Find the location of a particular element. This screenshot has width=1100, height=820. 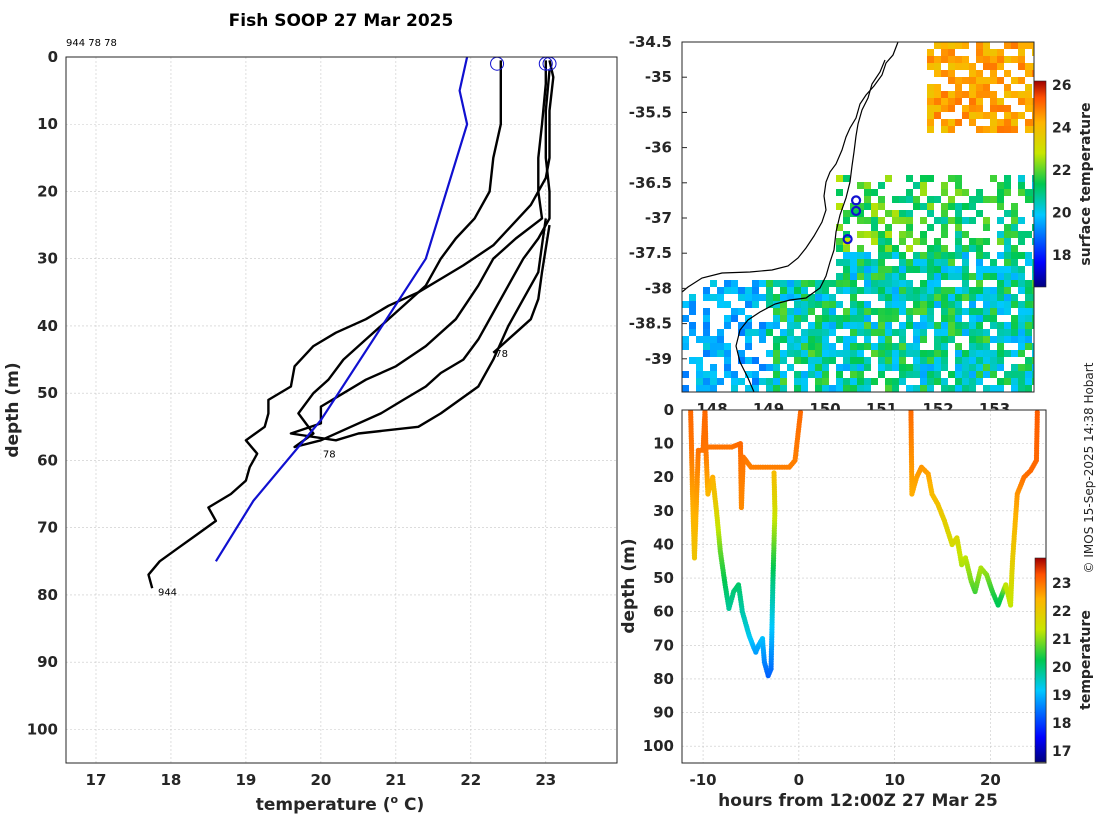

x-tick-label: 23 is located at coordinates (545, 780).